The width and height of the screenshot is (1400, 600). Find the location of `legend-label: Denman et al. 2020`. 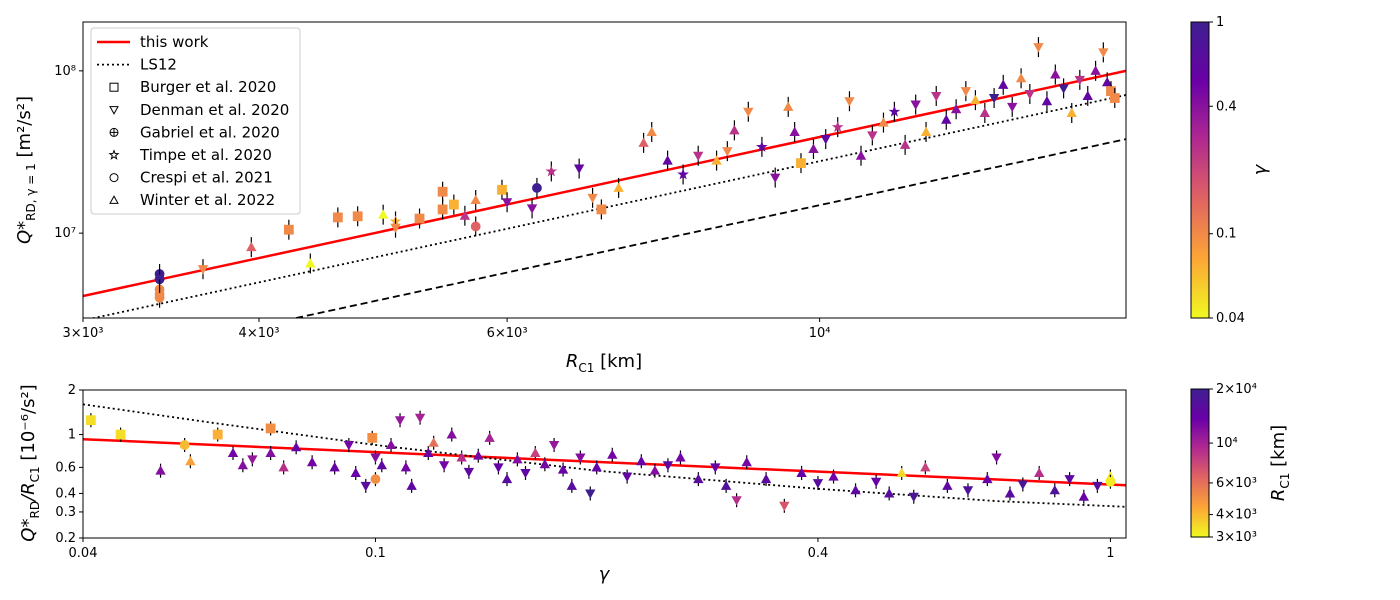

legend-label: Denman et al. 2020 is located at coordinates (214, 110).